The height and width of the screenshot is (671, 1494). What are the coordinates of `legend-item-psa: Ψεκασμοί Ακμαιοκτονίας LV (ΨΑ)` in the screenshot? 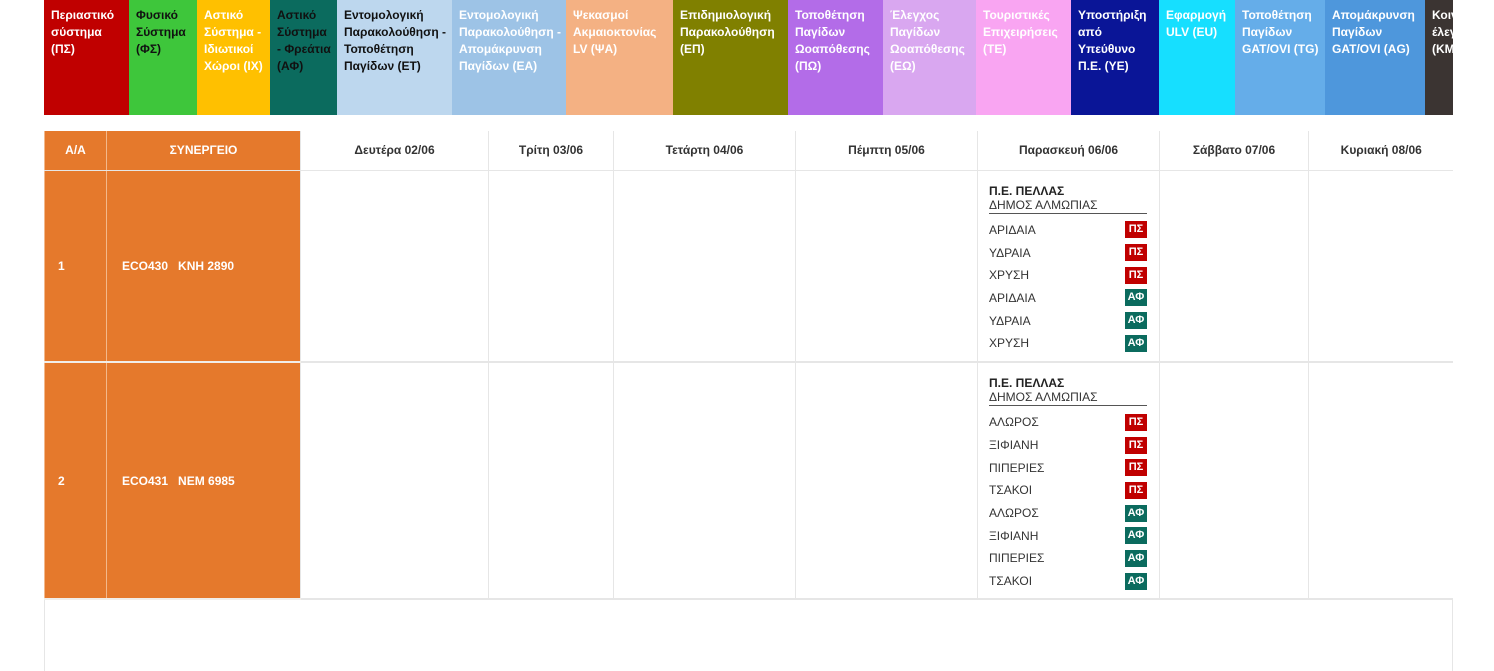 It's located at (619, 57).